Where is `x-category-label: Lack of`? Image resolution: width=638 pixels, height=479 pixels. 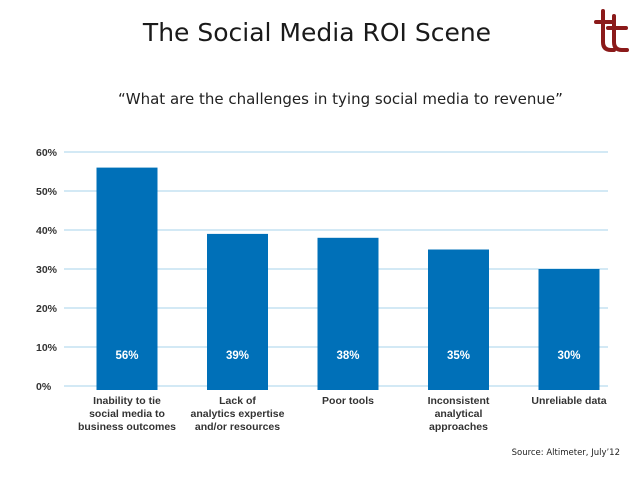
x-category-label: Lack of is located at coordinates (237, 401).